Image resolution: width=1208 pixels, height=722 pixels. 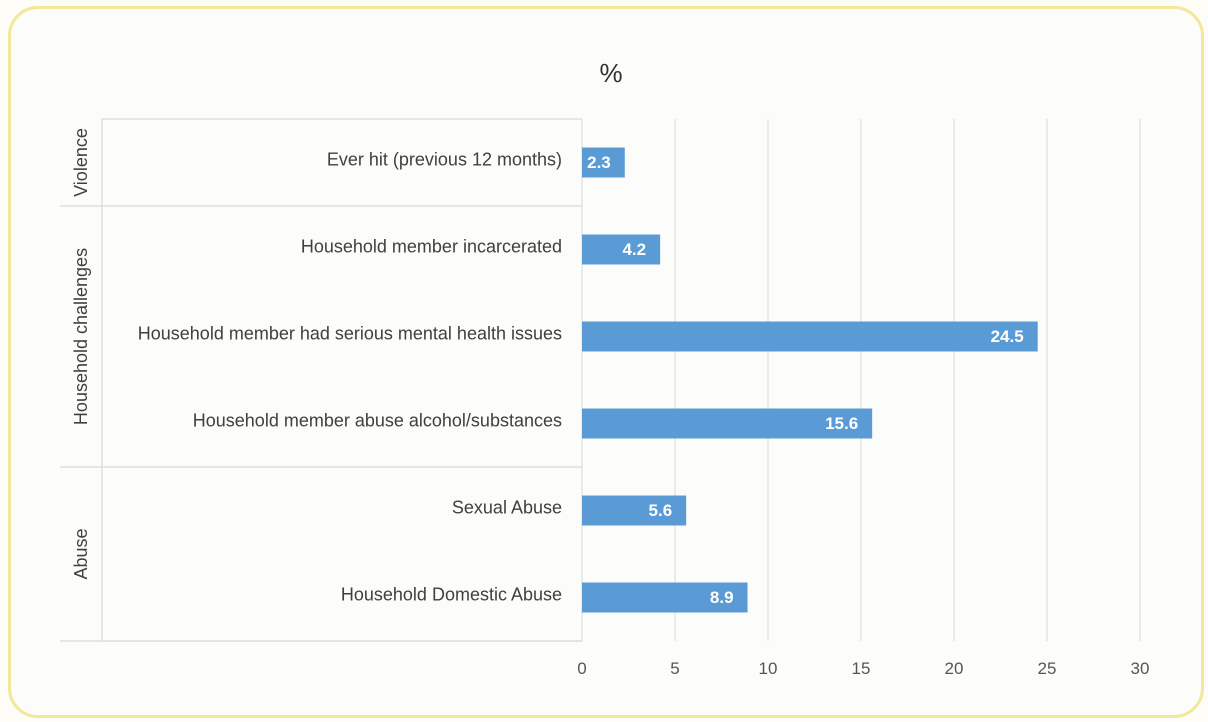 I want to click on data-label: 8.9, so click(x=722, y=597).